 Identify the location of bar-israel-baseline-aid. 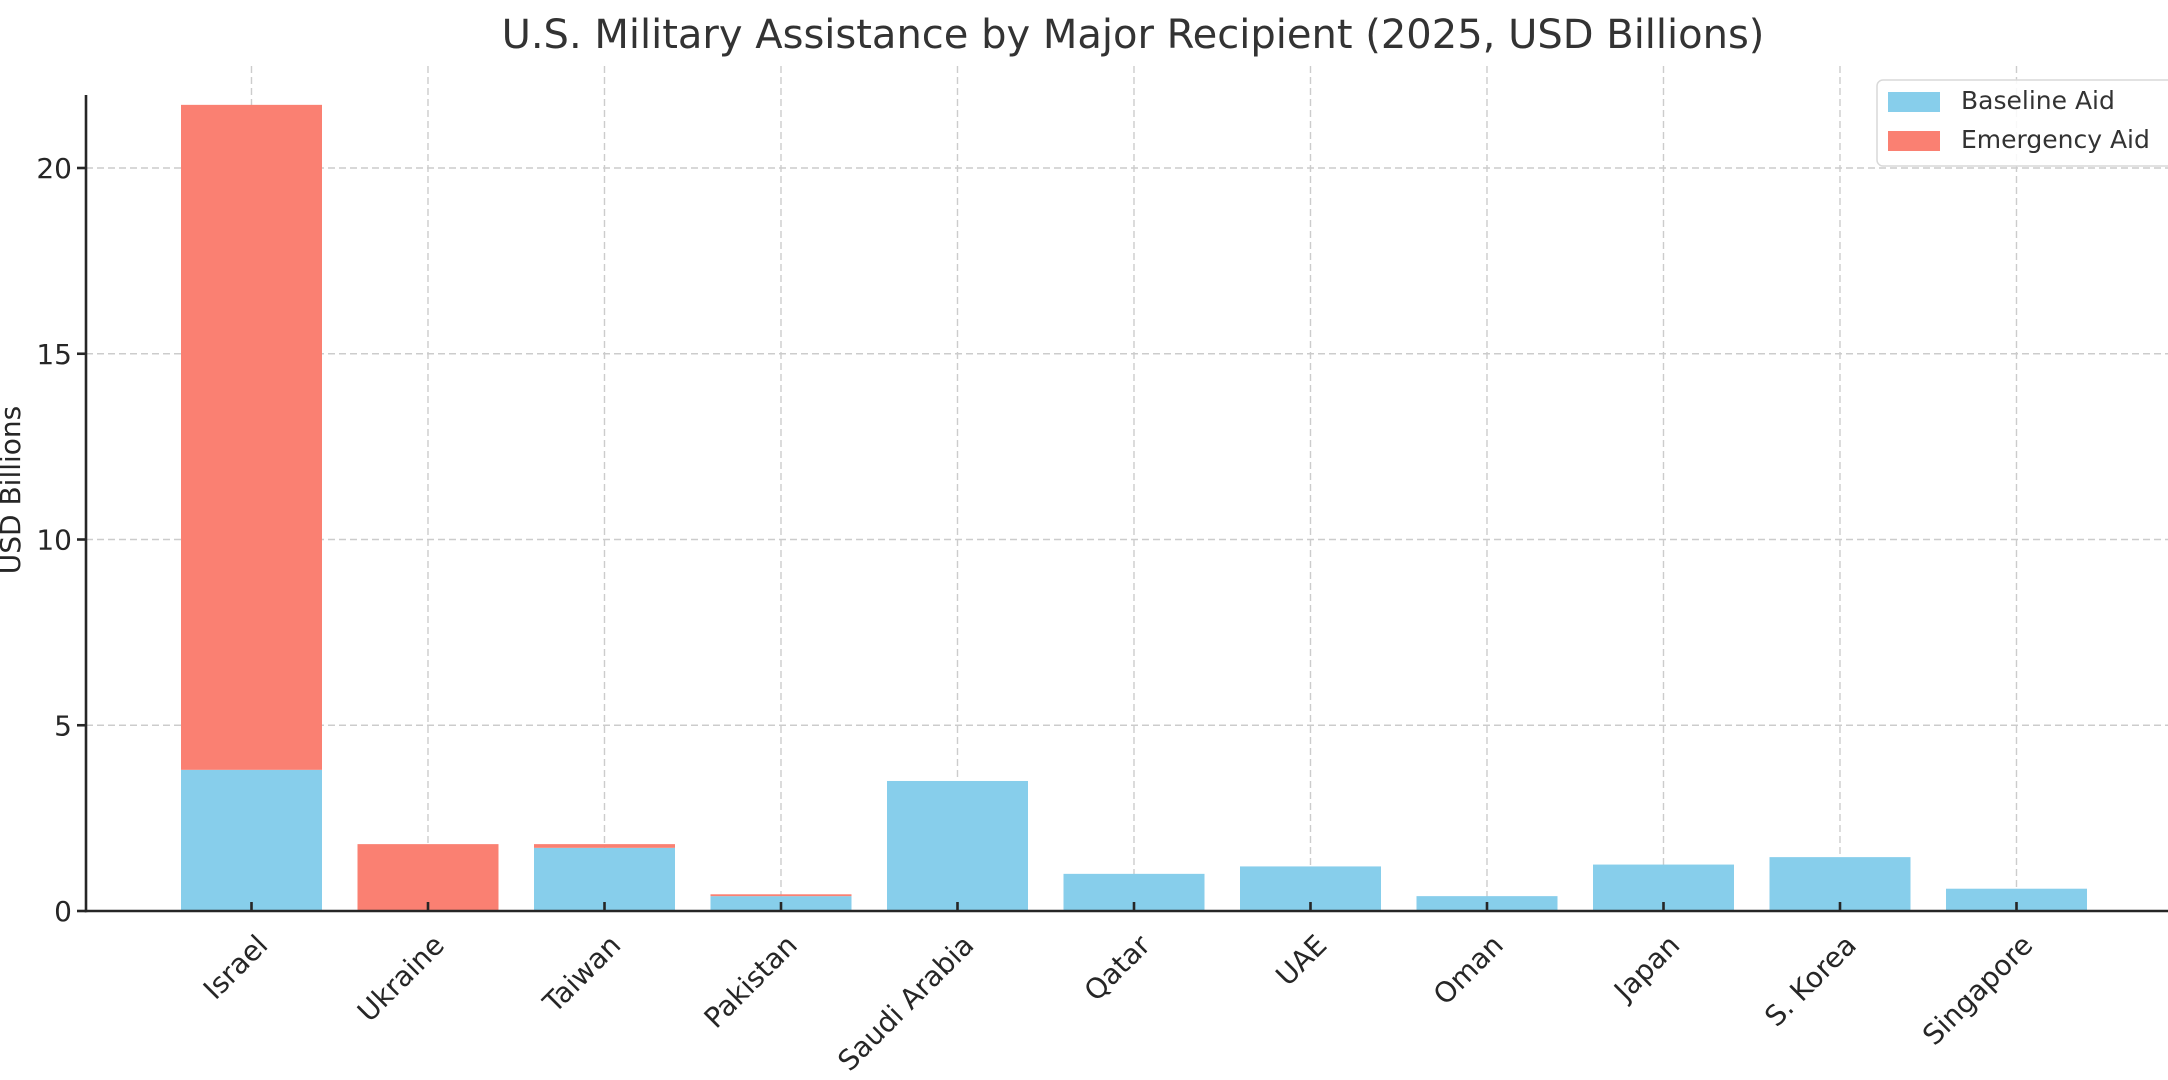
(251, 840).